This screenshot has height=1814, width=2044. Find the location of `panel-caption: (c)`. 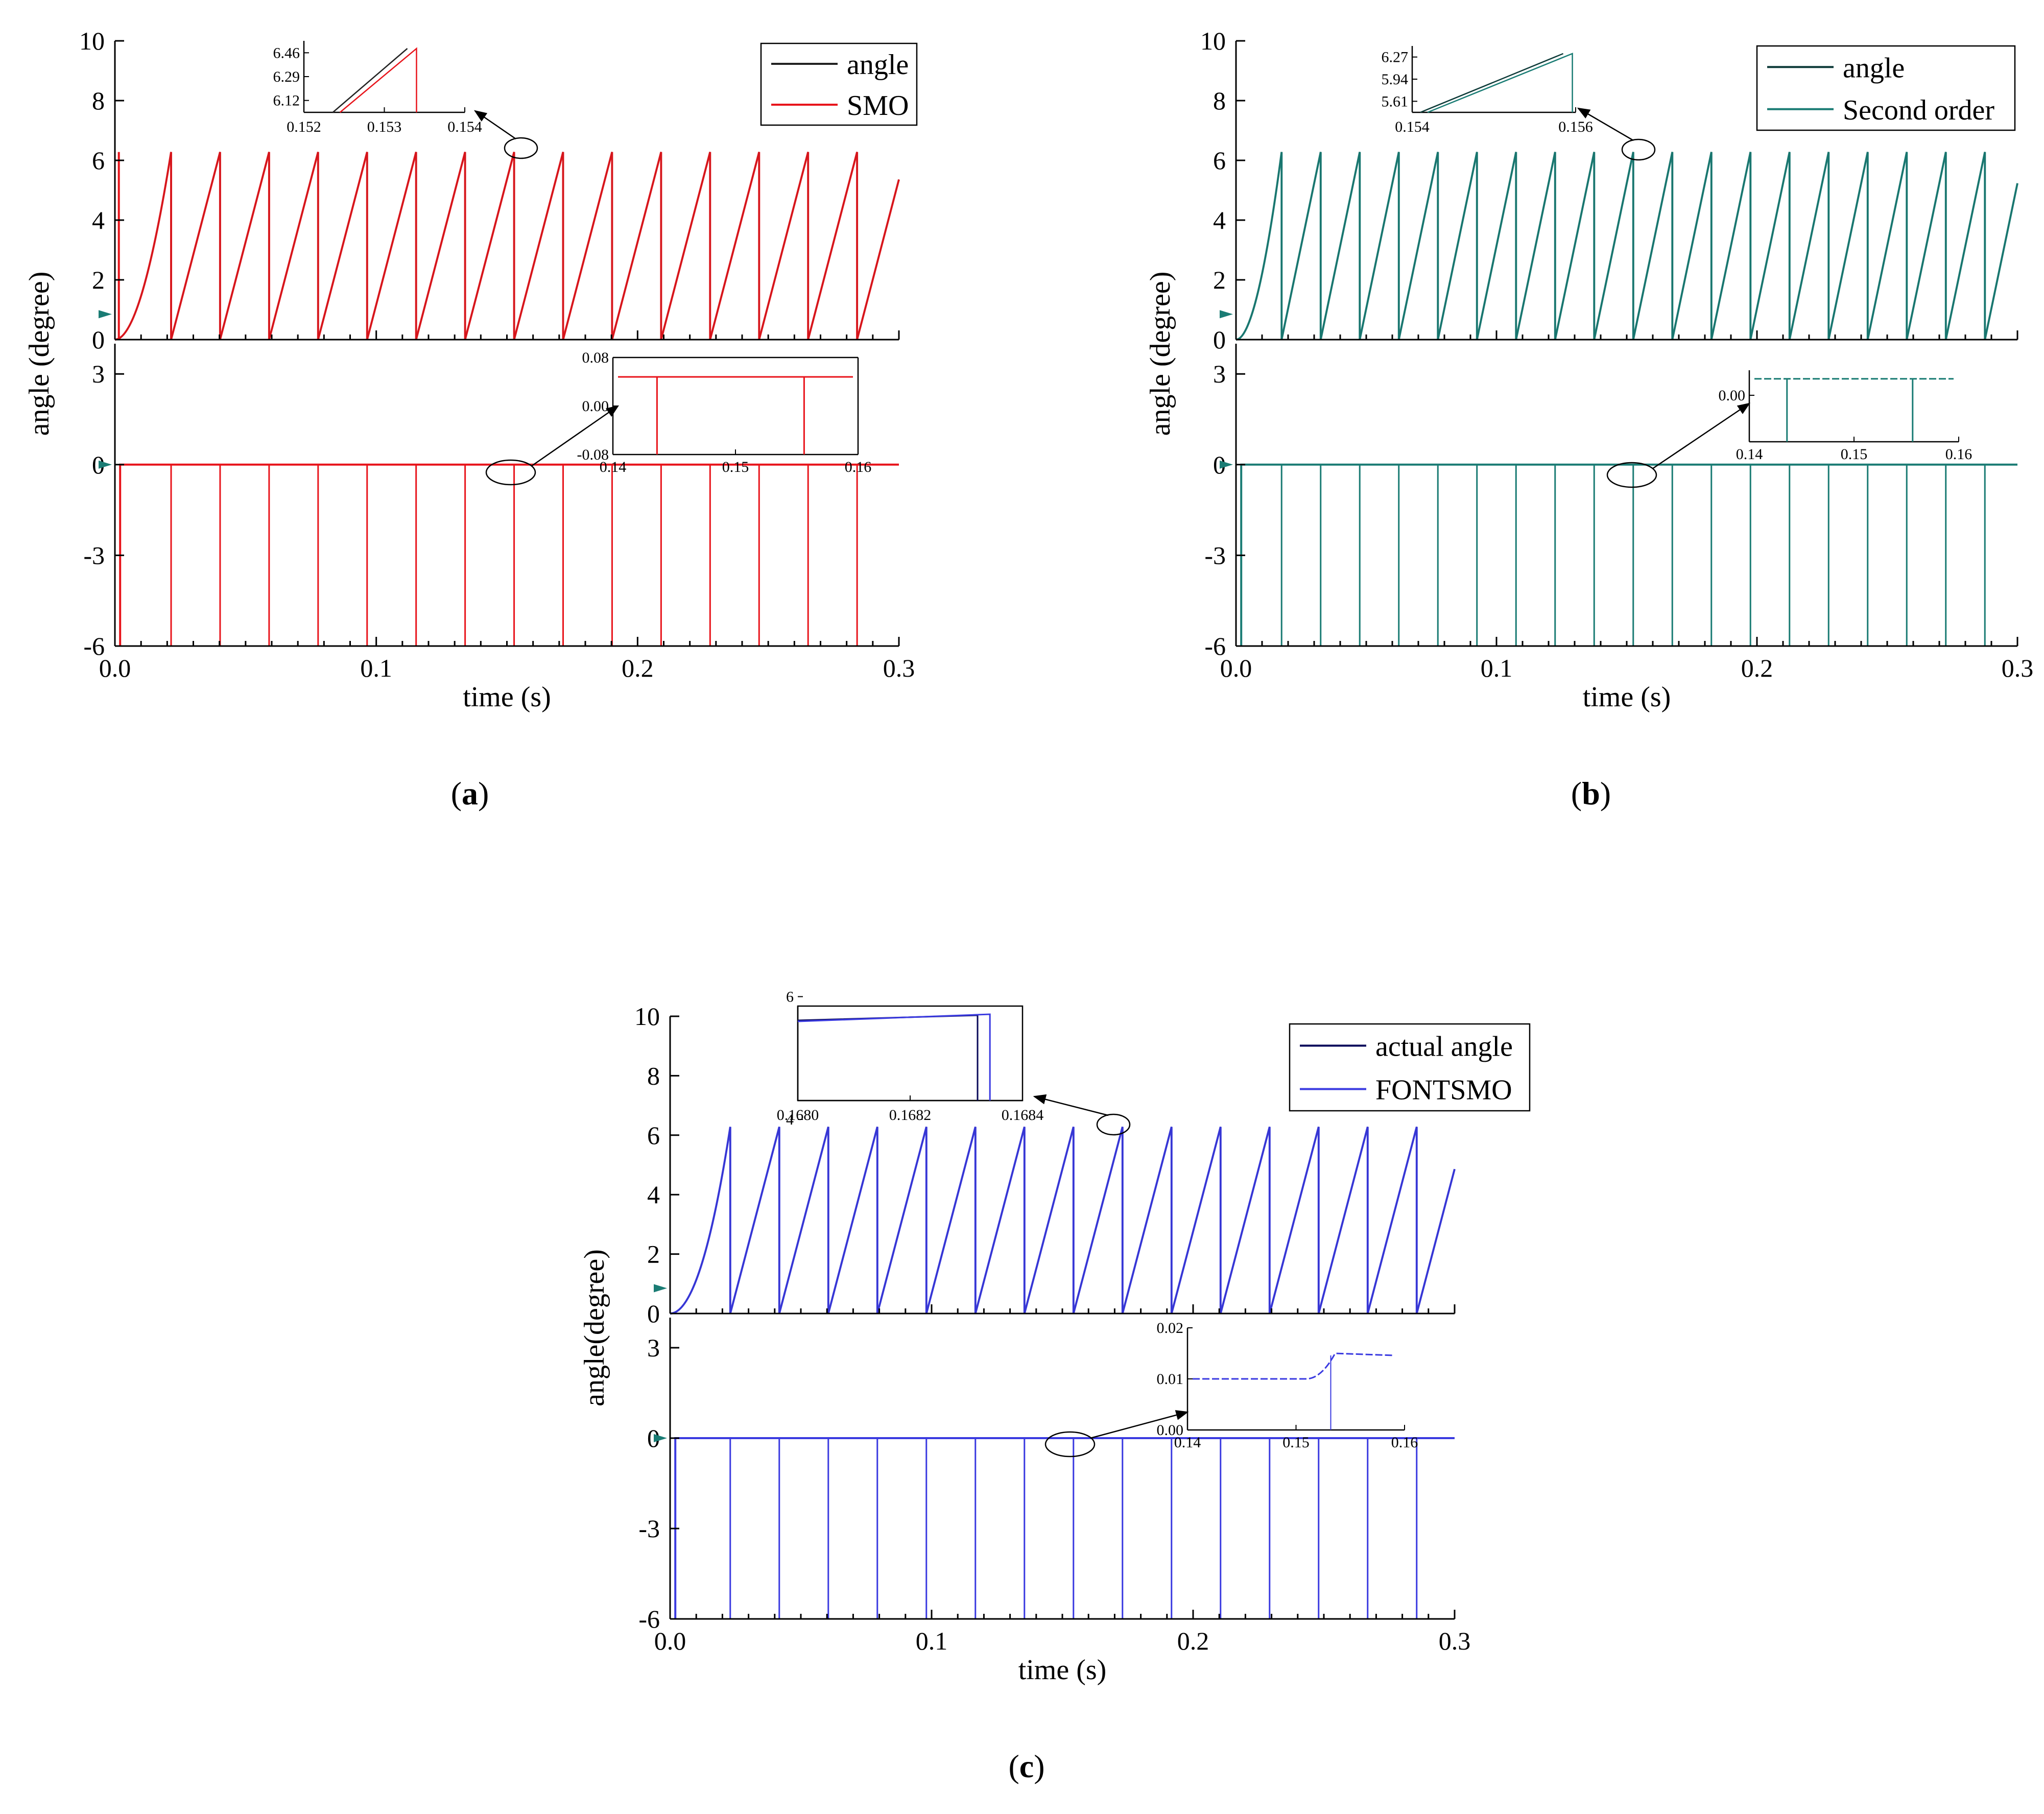

panel-caption: (c) is located at coordinates (1026, 1766).